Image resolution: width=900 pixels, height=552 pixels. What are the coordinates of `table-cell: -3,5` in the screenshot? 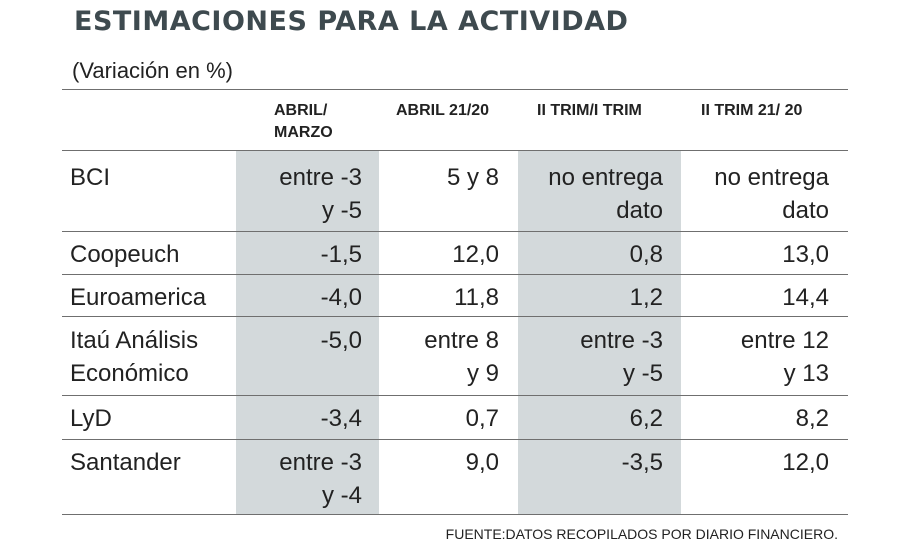 It's located at (642, 462).